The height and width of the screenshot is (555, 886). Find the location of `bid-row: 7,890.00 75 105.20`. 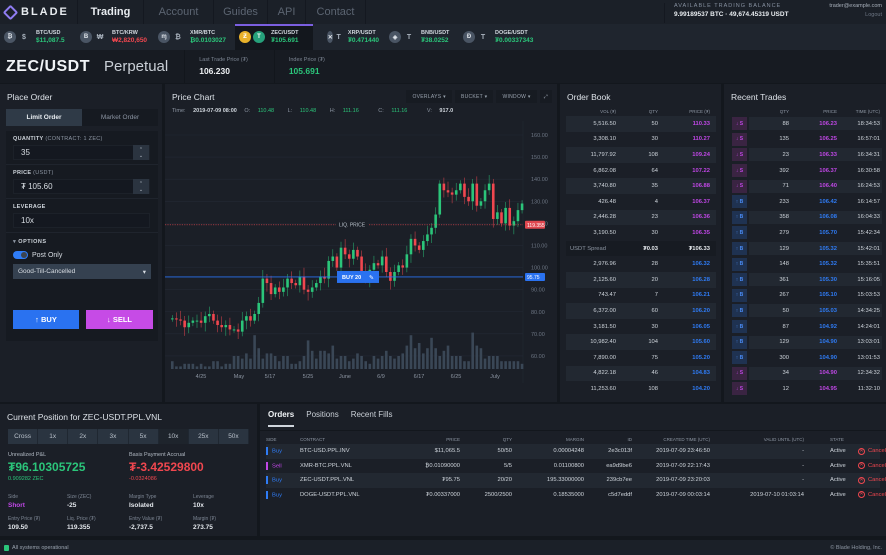

bid-row: 7,890.00 75 105.20 is located at coordinates (651, 357).